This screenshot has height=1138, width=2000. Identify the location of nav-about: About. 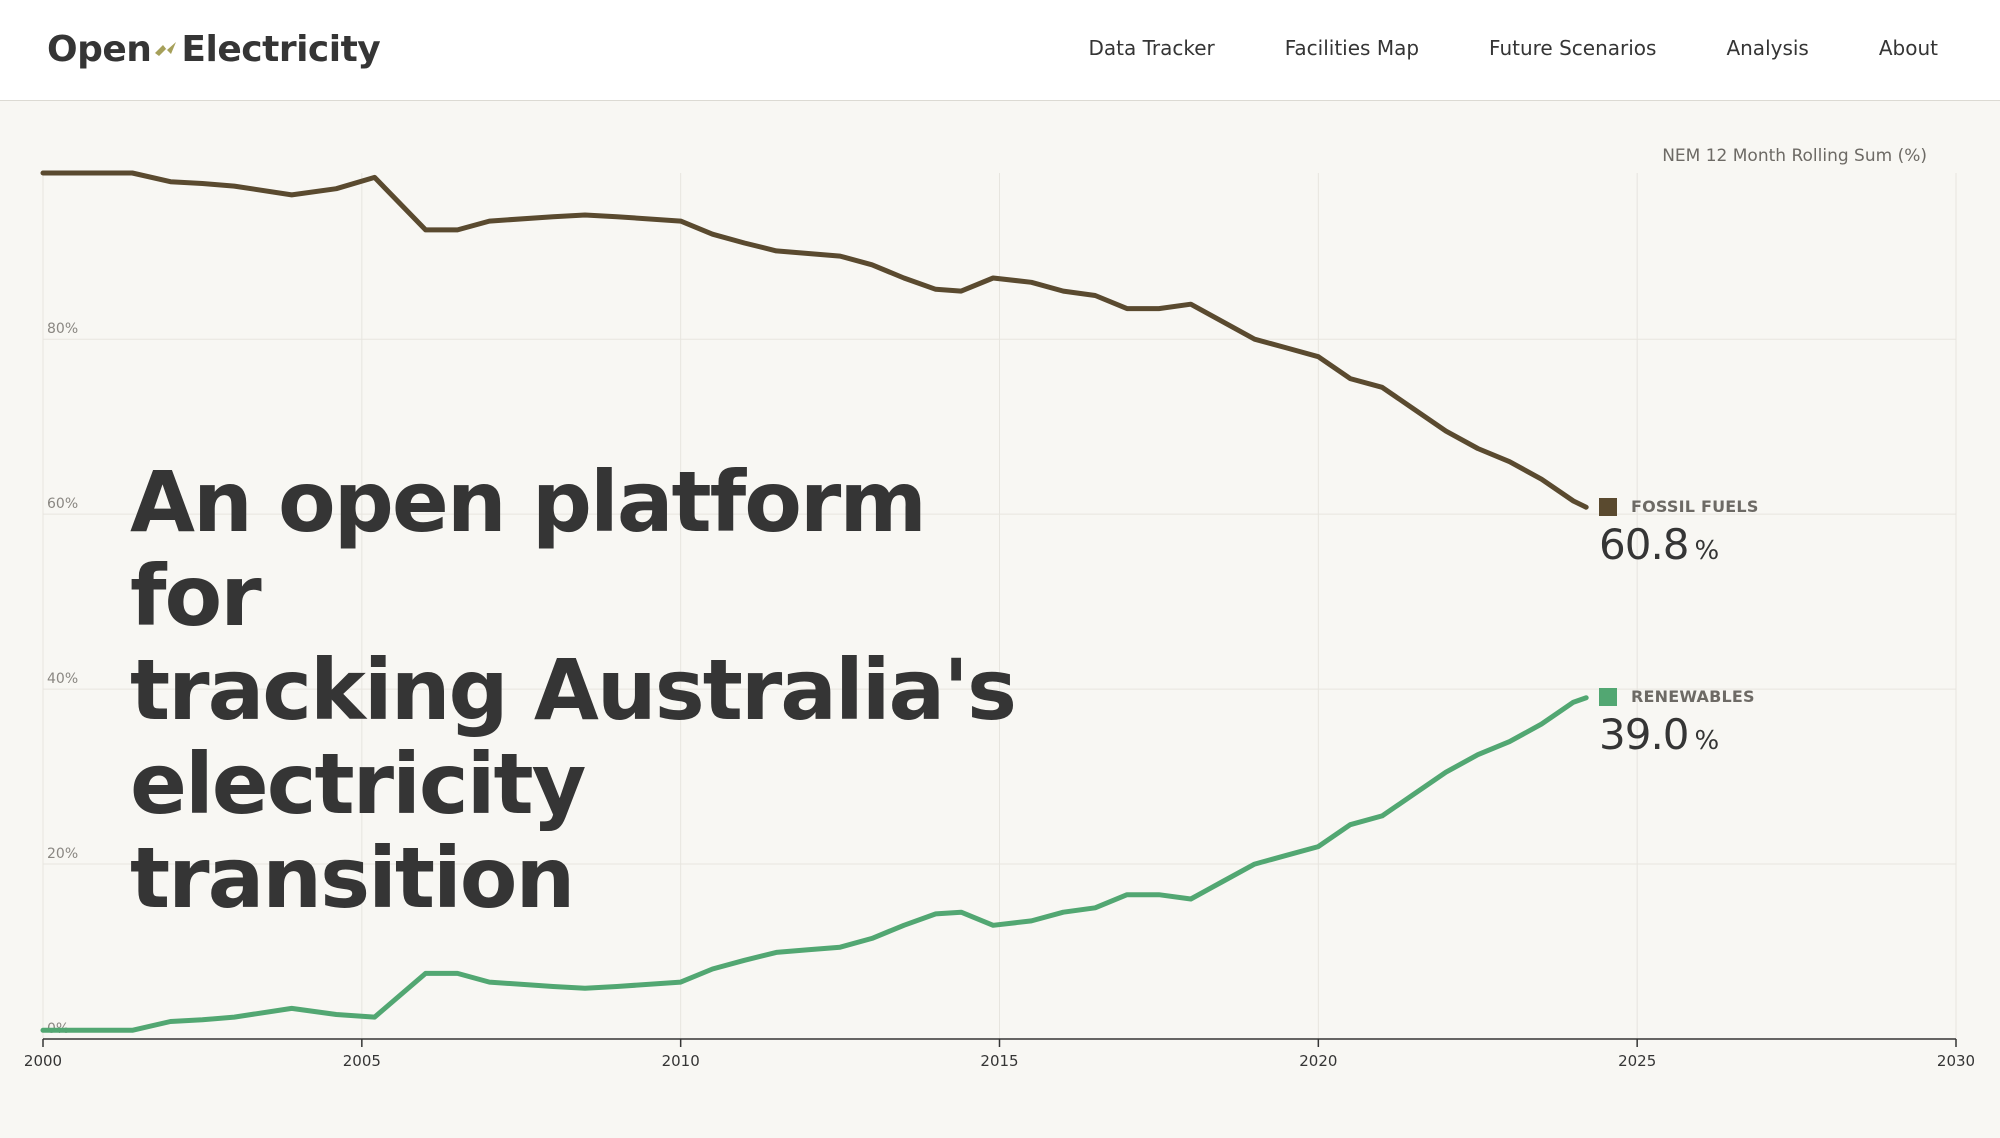
(1908, 48).